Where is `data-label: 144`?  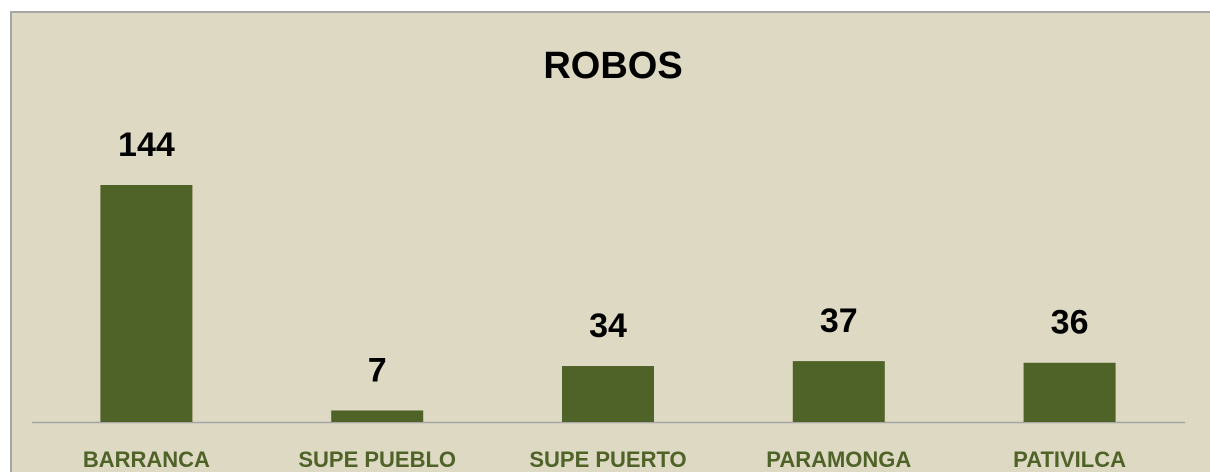
data-label: 144 is located at coordinates (146, 145).